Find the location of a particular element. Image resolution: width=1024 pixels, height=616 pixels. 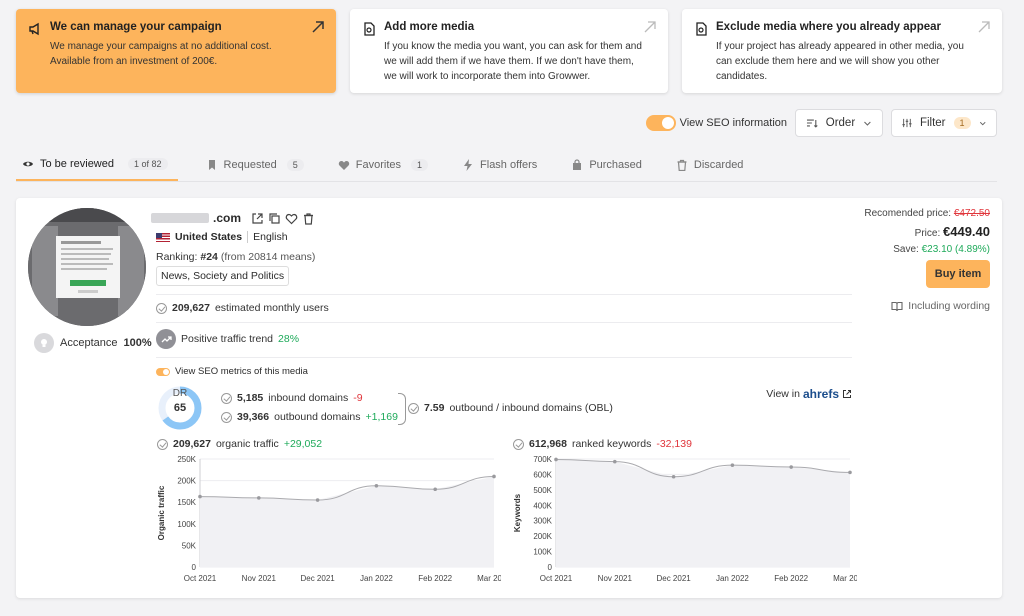

y-tick-label: 700K is located at coordinates (542, 459).